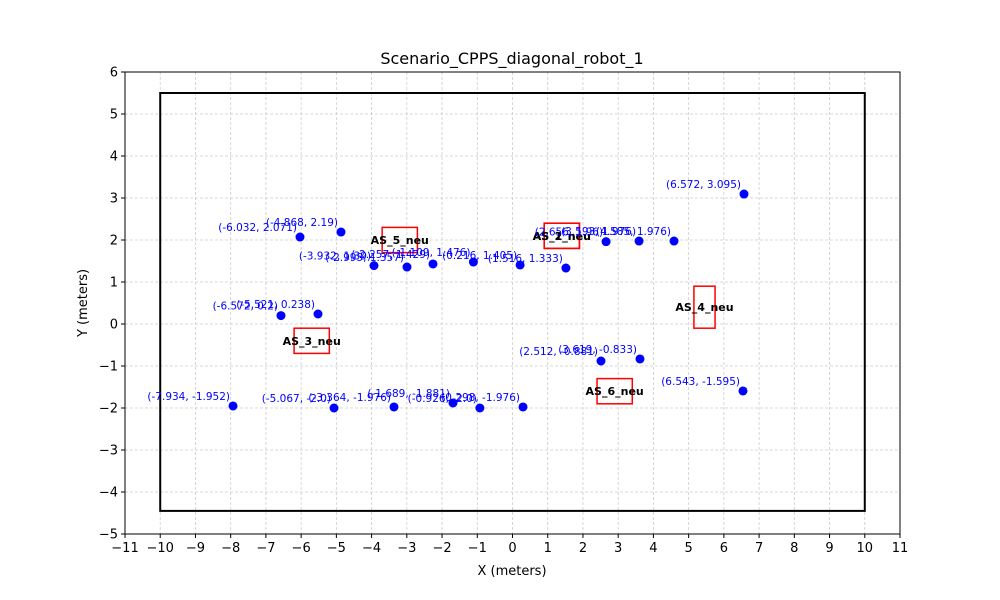 This screenshot has height=600, width=1000. I want to click on x-tick-label: −10, so click(160, 548).